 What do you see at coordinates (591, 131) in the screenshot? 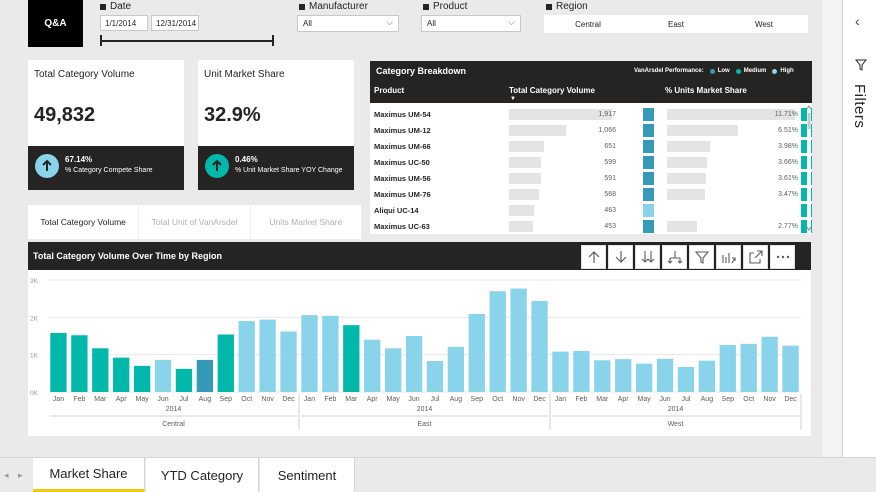
I see `table-row: Maximus UM-12 1,066 6.51%` at bounding box center [591, 131].